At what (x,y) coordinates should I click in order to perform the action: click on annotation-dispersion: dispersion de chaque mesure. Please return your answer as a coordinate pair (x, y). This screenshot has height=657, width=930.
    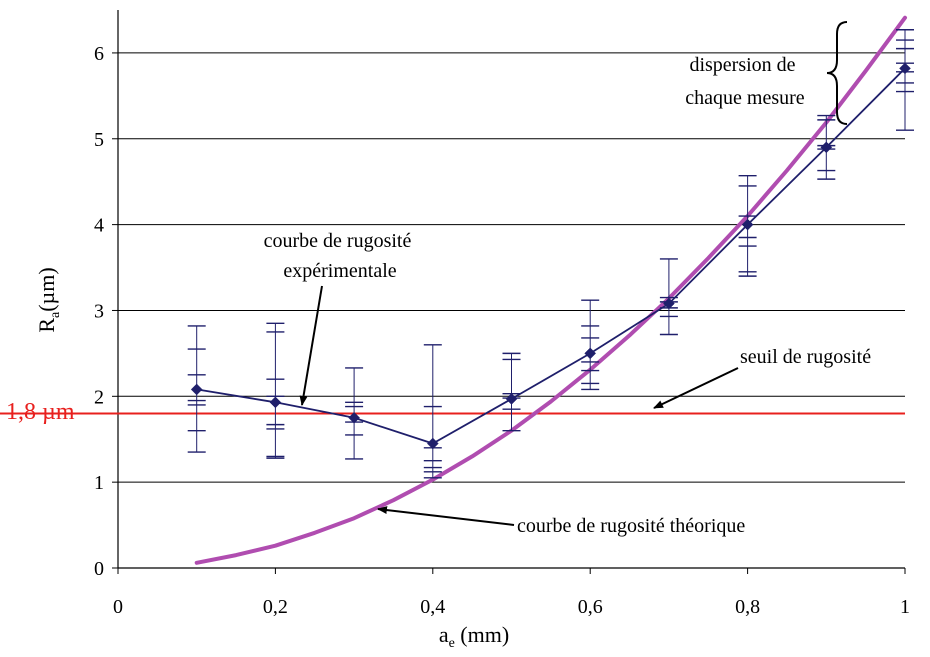
    Looking at the image, I should click on (745, 81).